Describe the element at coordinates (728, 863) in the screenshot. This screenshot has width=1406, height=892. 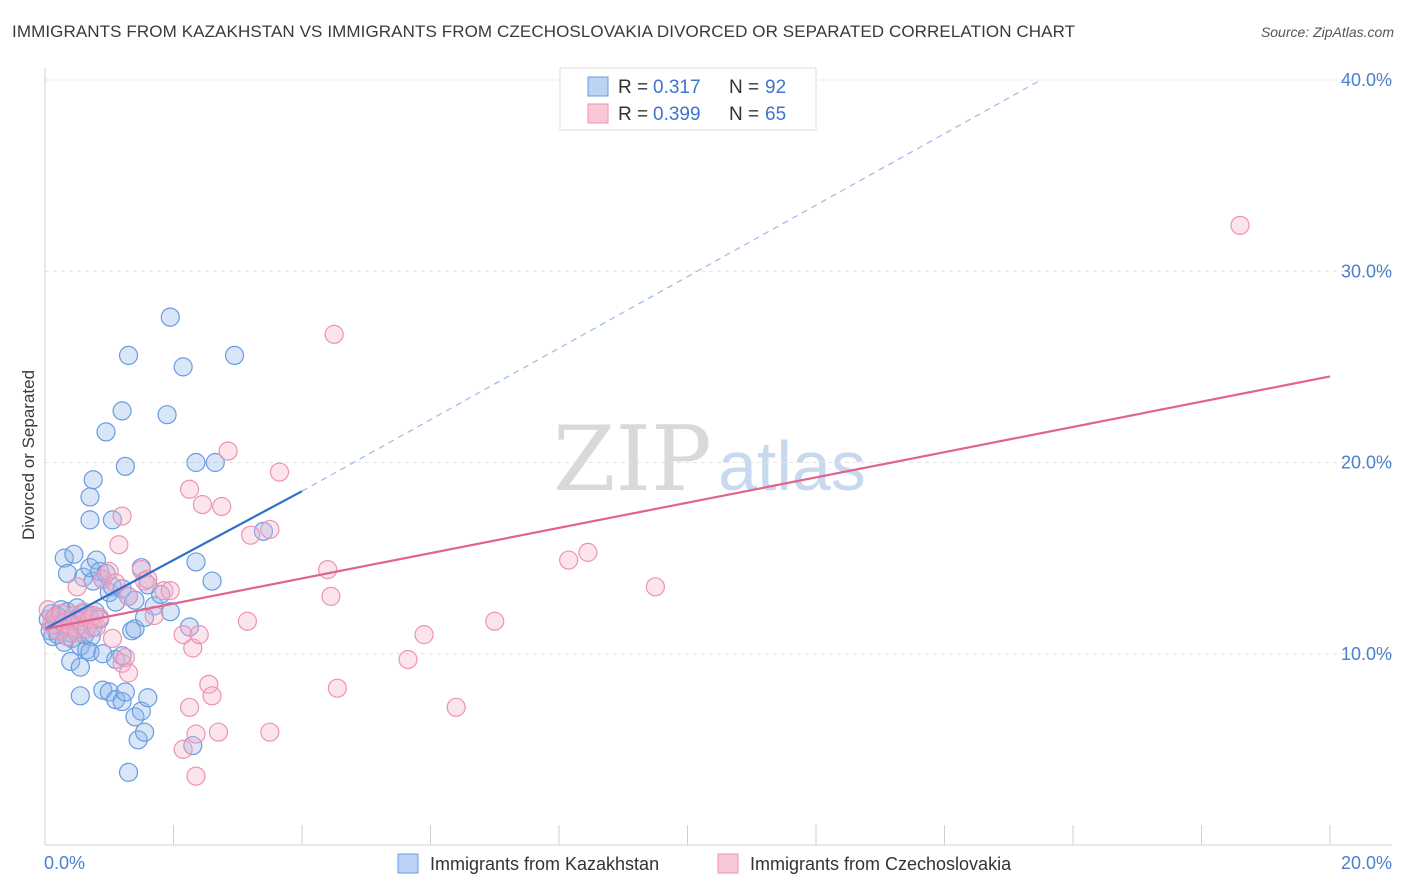
I see `bottom-legend-swatch-czechoslovakia` at that location.